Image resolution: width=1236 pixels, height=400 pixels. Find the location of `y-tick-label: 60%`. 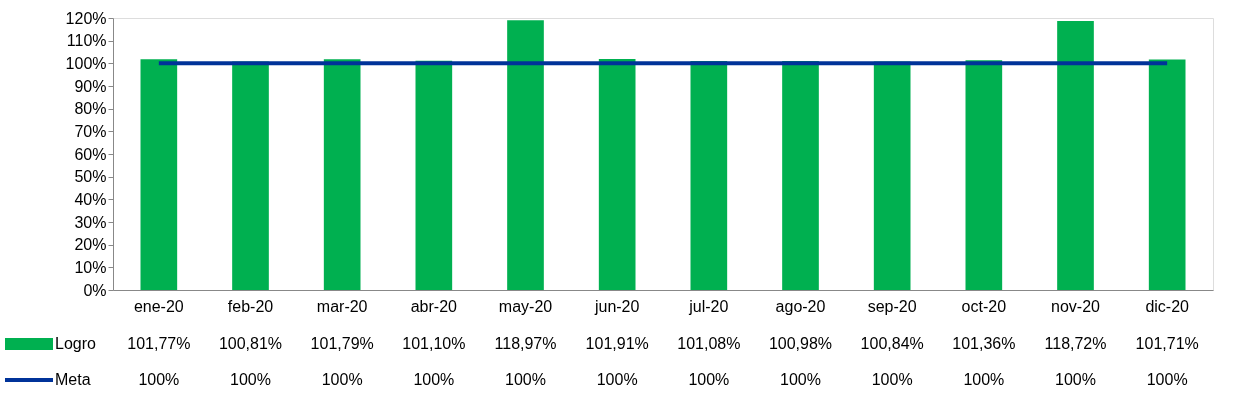

y-tick-label: 60% is located at coordinates (90, 154).